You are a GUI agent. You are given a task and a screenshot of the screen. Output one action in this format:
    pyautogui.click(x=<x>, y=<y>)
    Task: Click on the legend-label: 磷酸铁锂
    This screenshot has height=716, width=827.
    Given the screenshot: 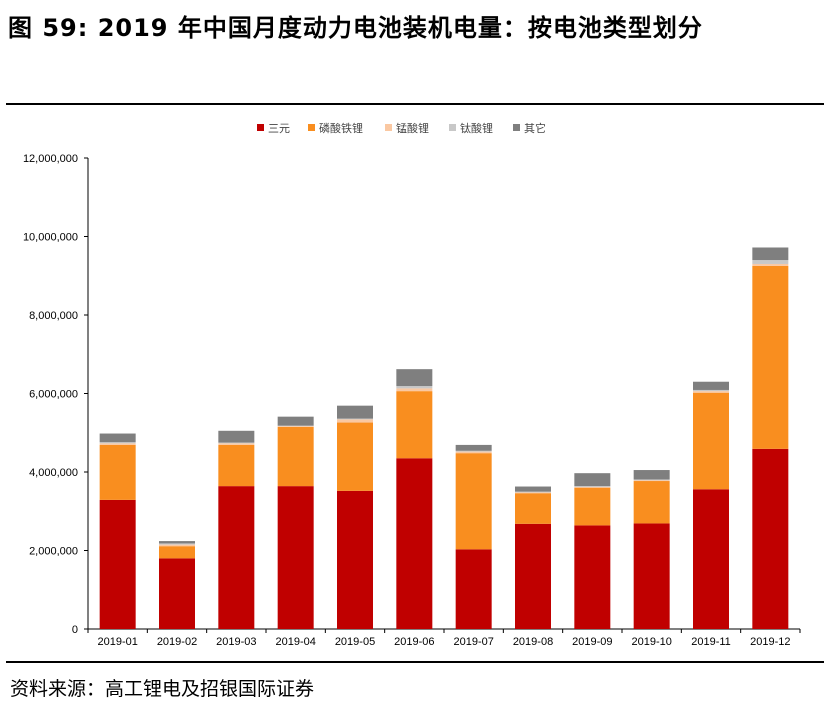 What is the action you would take?
    pyautogui.click(x=341, y=128)
    